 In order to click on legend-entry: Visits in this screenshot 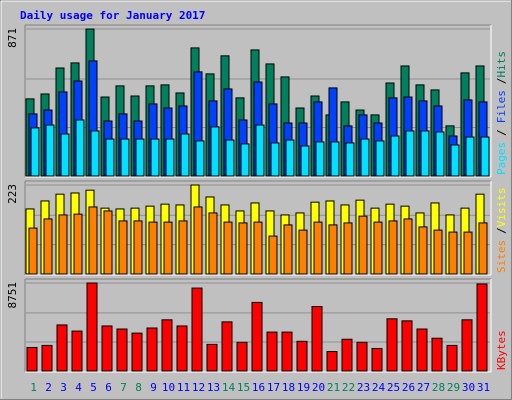, I will do `click(501, 208)`.